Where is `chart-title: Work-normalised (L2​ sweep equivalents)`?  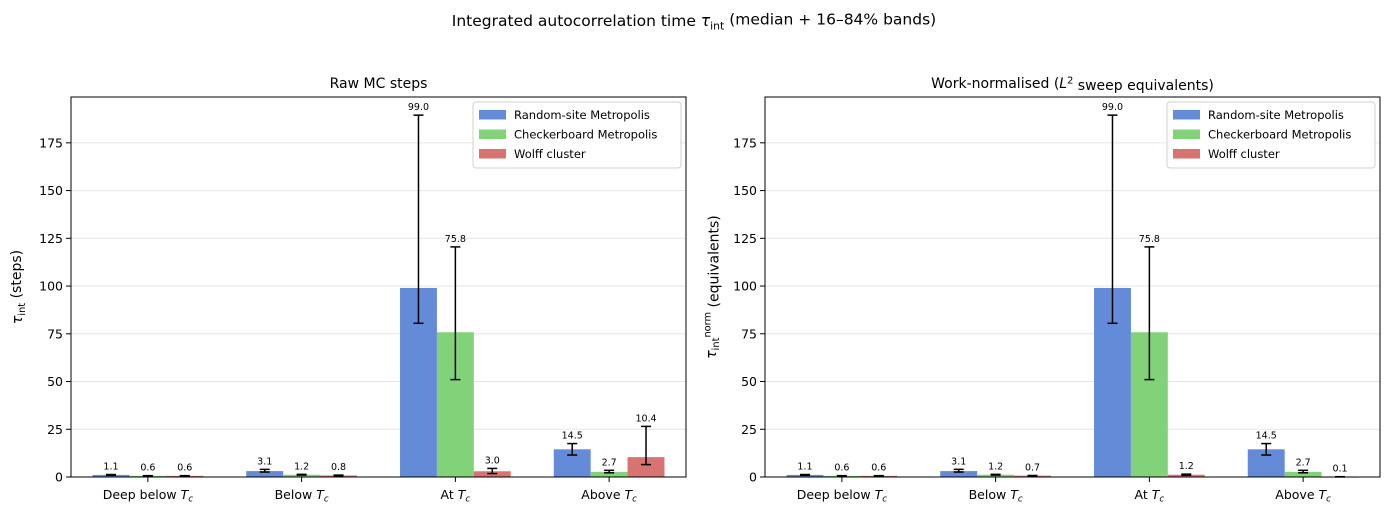
chart-title: Work-normalised (L2​ sweep equivalents) is located at coordinates (1072, 85).